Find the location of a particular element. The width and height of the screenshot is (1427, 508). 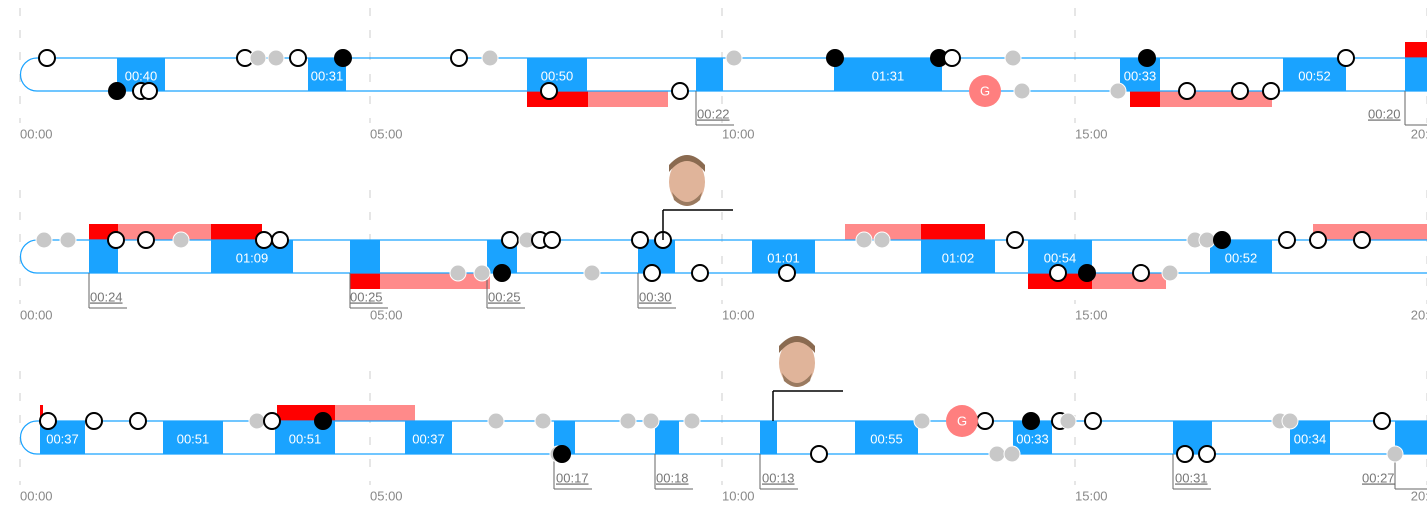

duration-note: 00:13 is located at coordinates (778, 477).